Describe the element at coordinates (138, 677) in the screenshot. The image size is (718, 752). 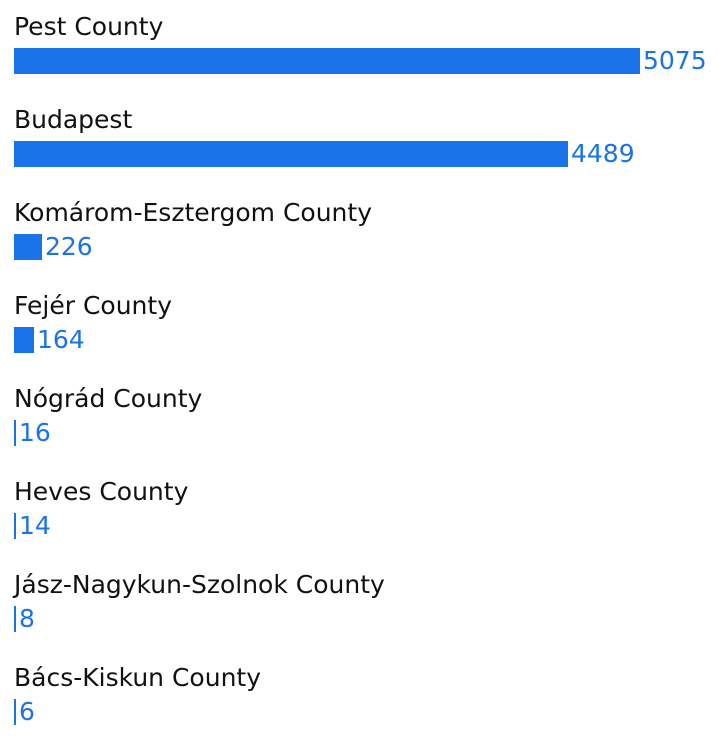
I see `category-label: Bács-Kiskun County` at that location.